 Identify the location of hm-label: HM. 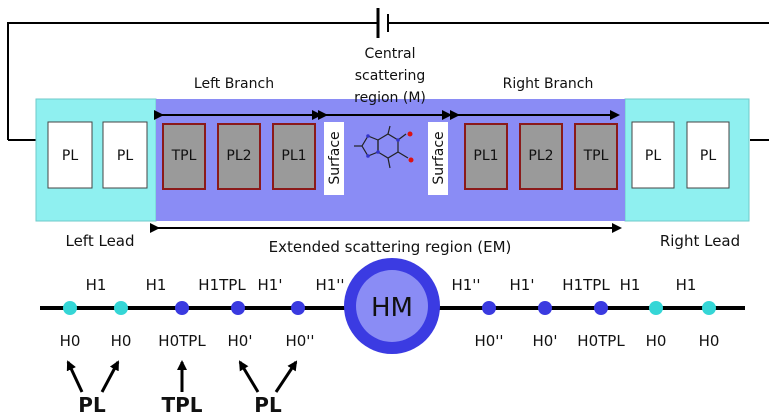
(392, 308).